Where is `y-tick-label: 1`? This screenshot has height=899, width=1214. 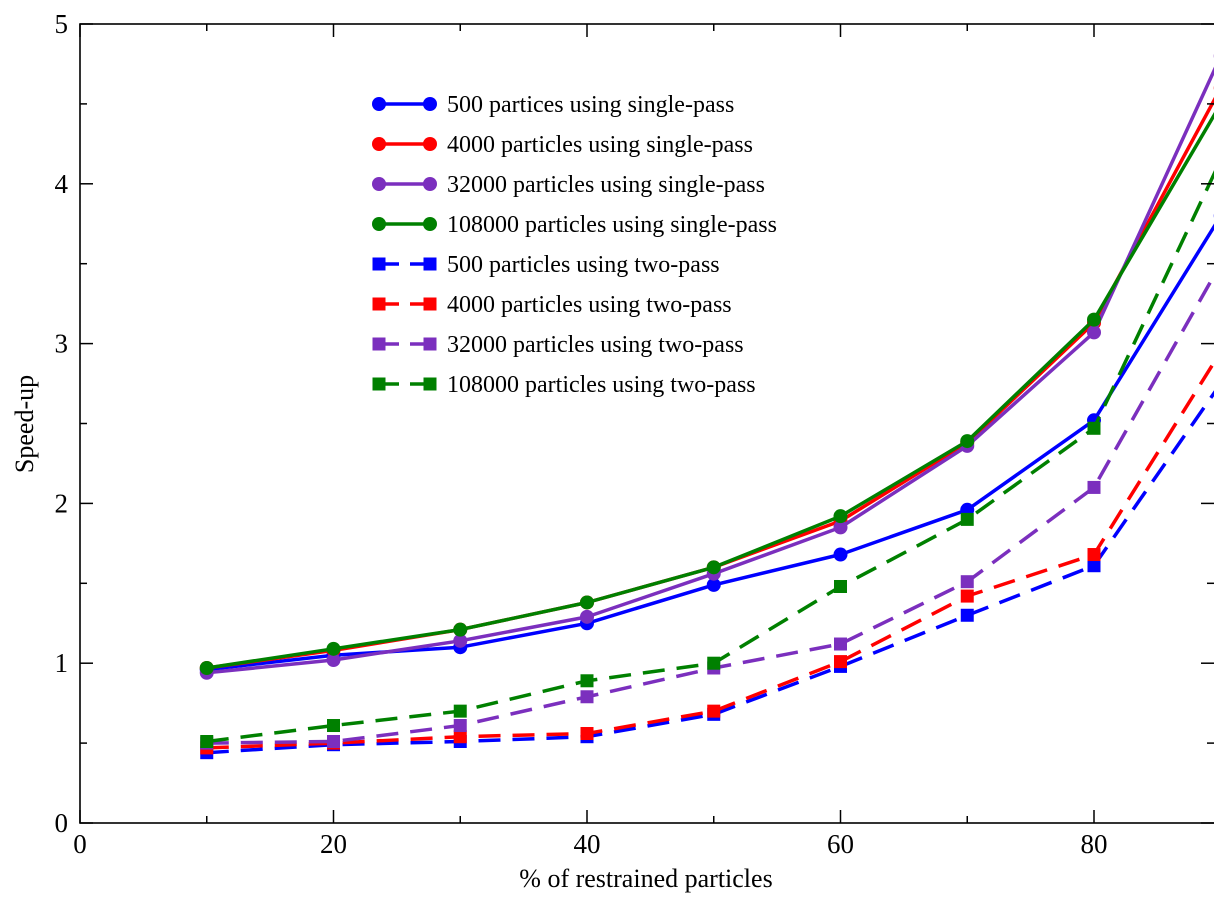 y-tick-label: 1 is located at coordinates (62, 663).